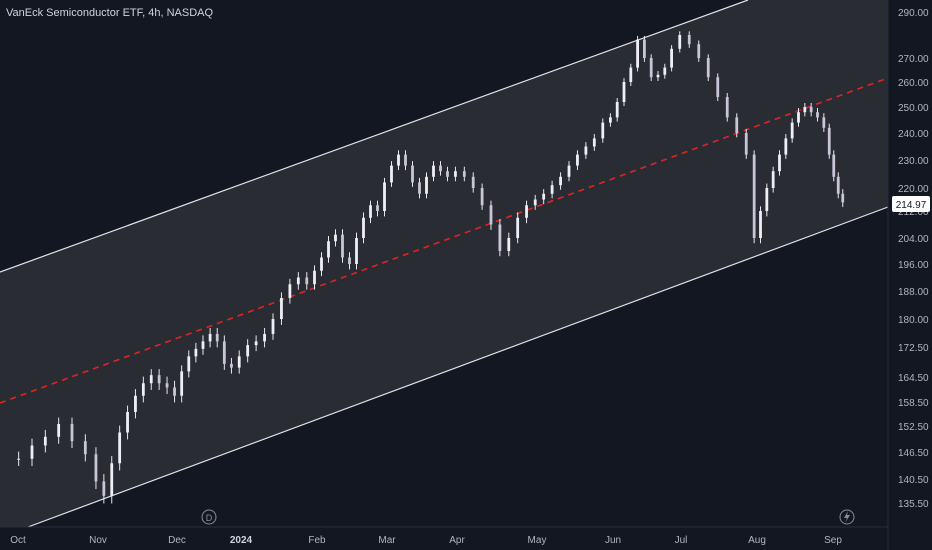 The height and width of the screenshot is (550, 932). Describe the element at coordinates (913, 320) in the screenshot. I see `y-tick-label: 180.00` at that location.